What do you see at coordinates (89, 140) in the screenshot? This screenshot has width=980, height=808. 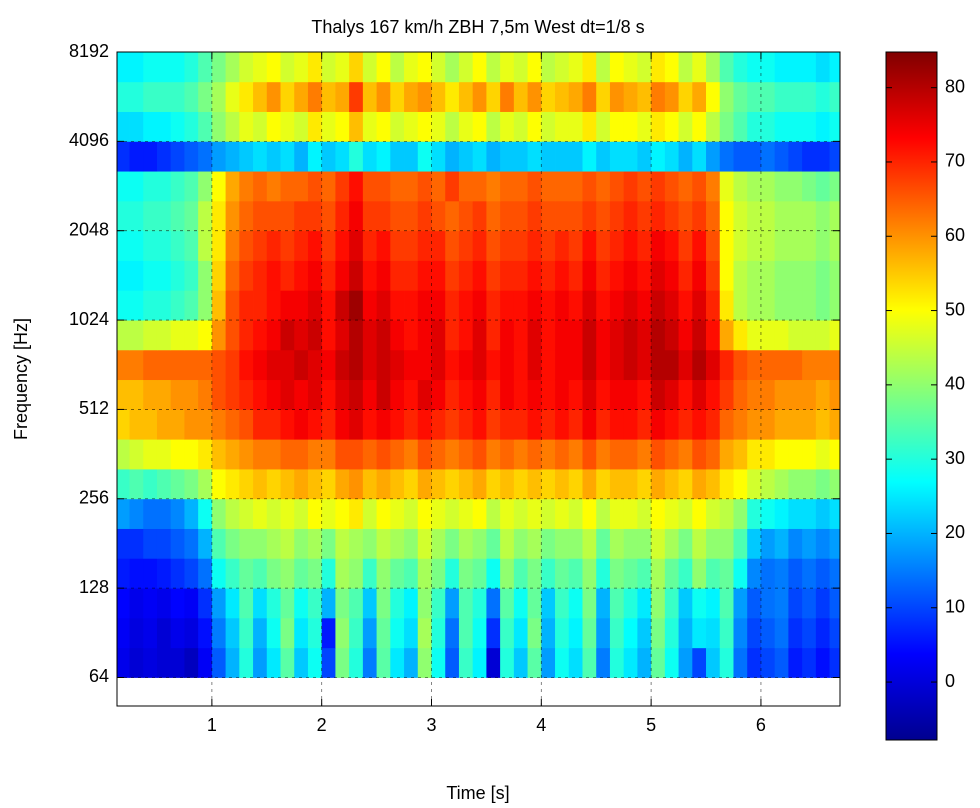 I see `y-tick-label: 4096` at bounding box center [89, 140].